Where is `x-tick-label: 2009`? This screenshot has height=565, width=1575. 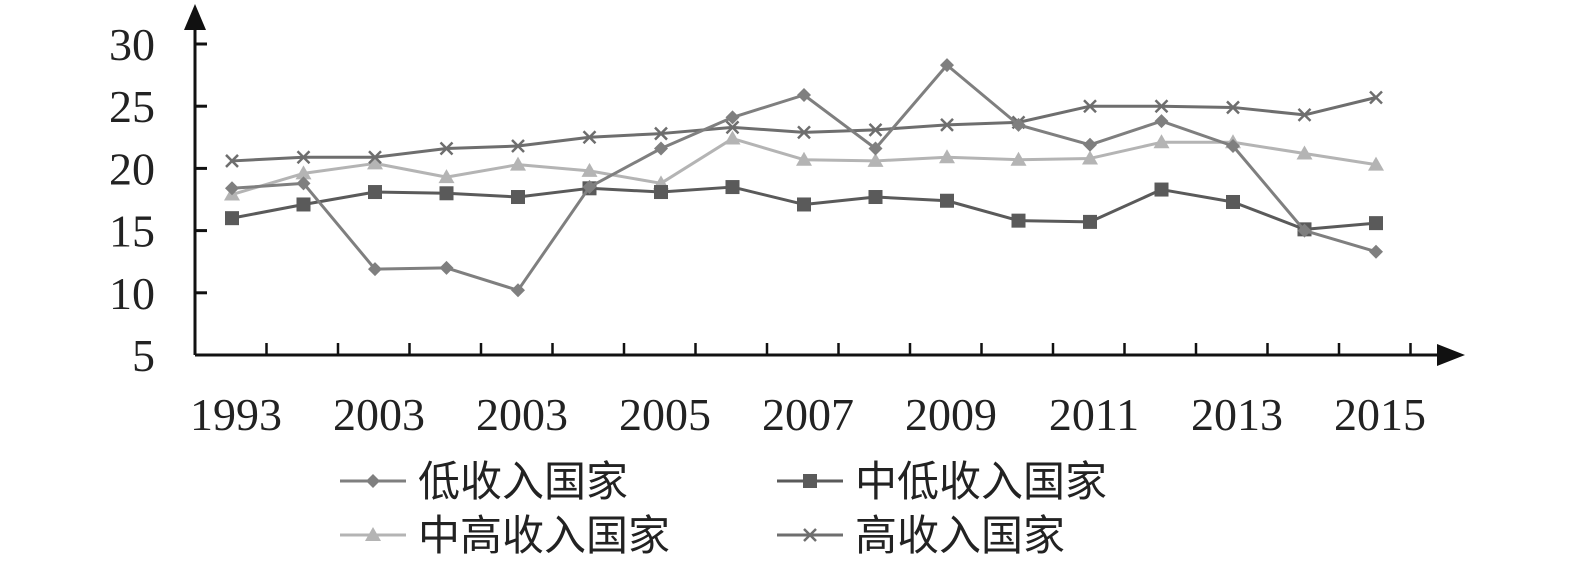
x-tick-label: 2009 is located at coordinates (951, 414).